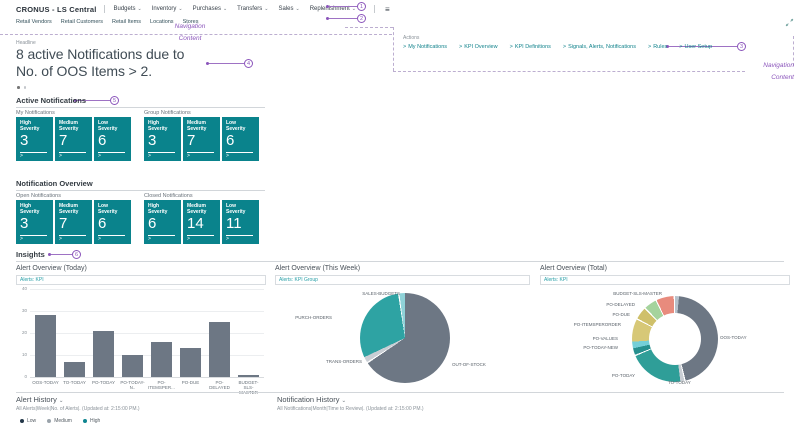 This screenshot has height=431, width=800. What do you see at coordinates (45, 346) in the screenshot?
I see `bar-oos-today` at bounding box center [45, 346].